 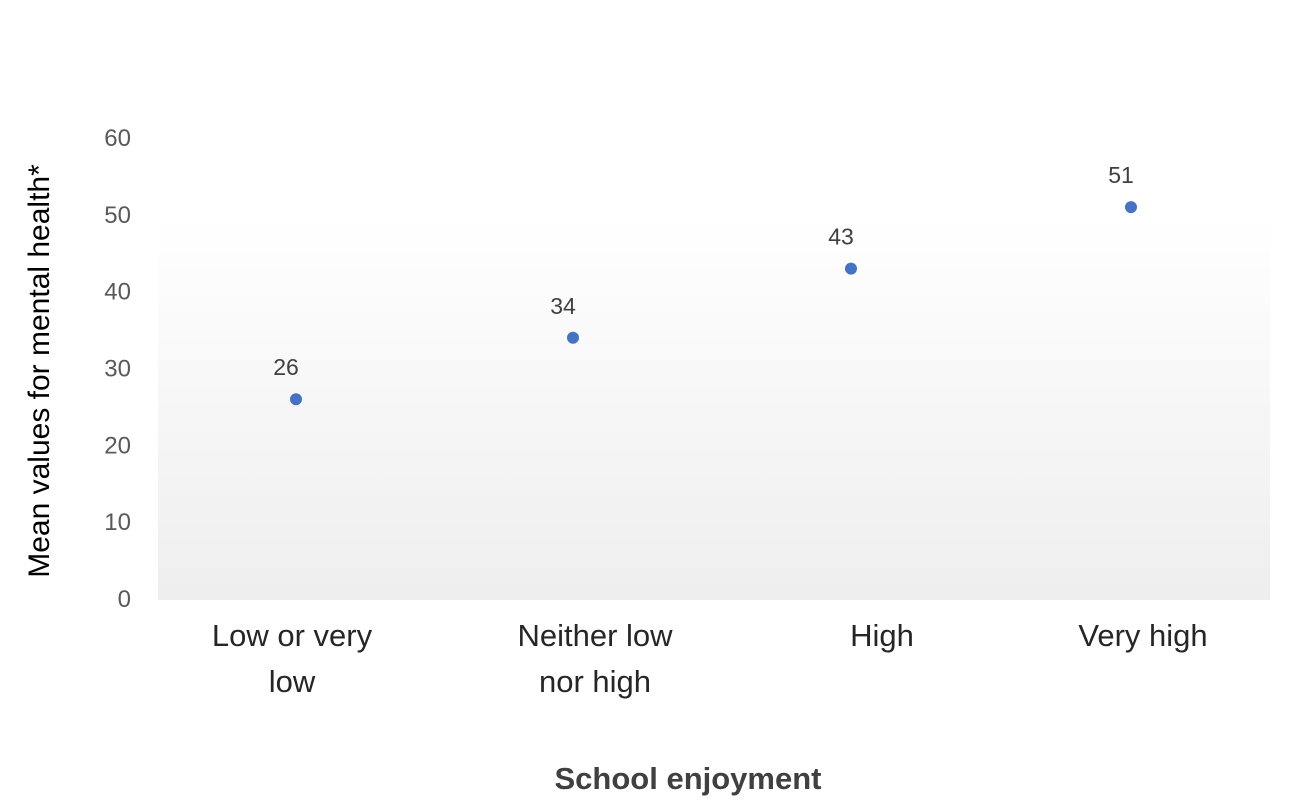 What do you see at coordinates (595, 681) in the screenshot?
I see `x-category-label-line: nor high` at bounding box center [595, 681].